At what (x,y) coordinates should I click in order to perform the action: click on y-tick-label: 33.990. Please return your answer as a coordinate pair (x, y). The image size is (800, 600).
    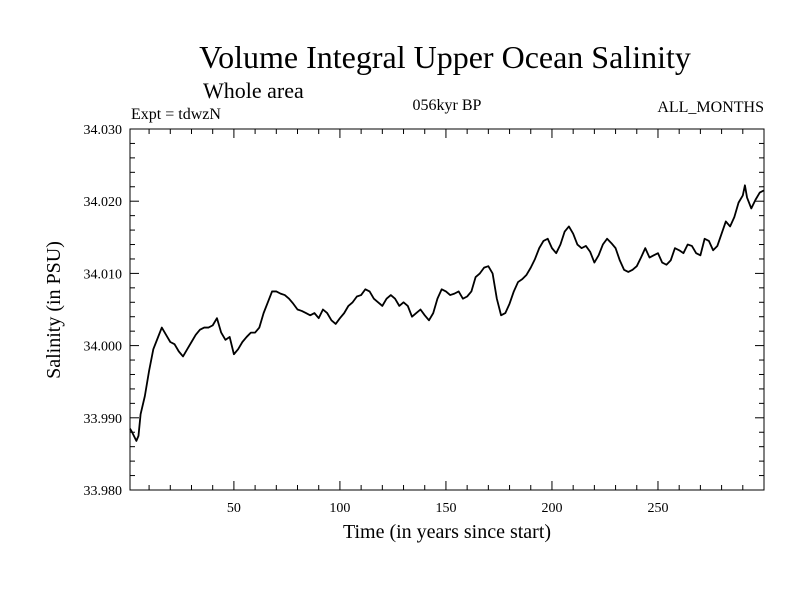
    Looking at the image, I should click on (103, 419).